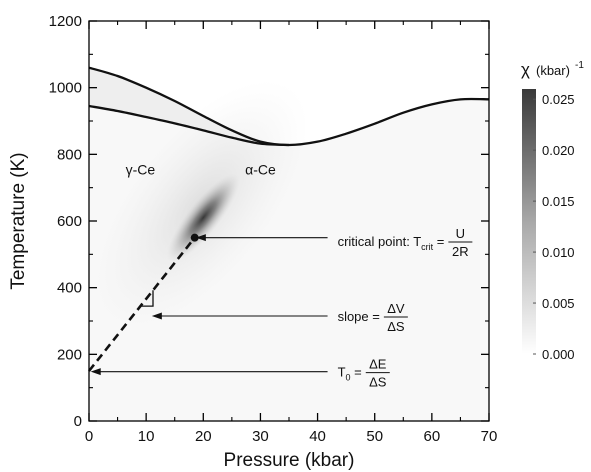  What do you see at coordinates (279, 317) in the screenshot?
I see `annotation-slope: slope = ΔV ΔS` at bounding box center [279, 317].